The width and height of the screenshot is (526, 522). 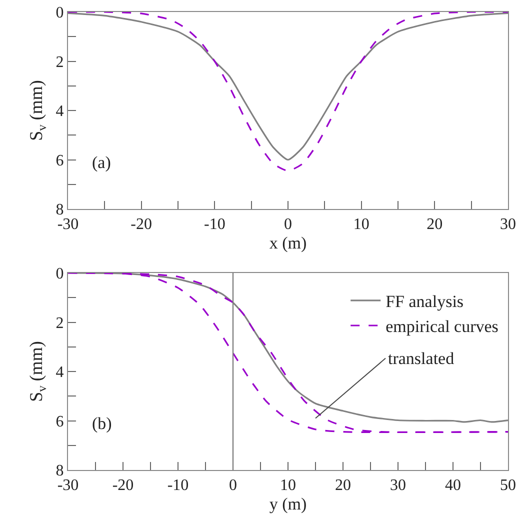 What do you see at coordinates (102, 423) in the screenshot?
I see `annotation: (b)` at bounding box center [102, 423].